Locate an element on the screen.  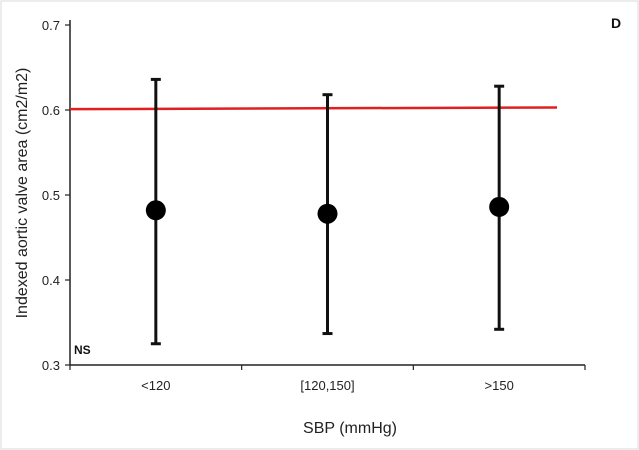
y-tick-label: 0.7 is located at coordinates (51, 25).